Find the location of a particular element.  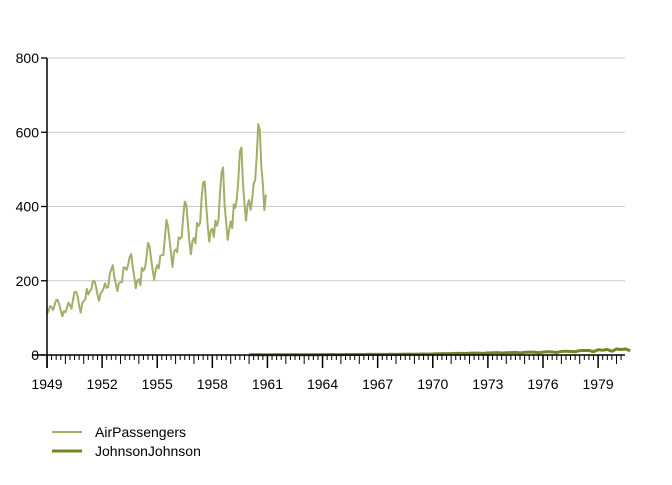

y-tick-label: 400 is located at coordinates (28, 207).